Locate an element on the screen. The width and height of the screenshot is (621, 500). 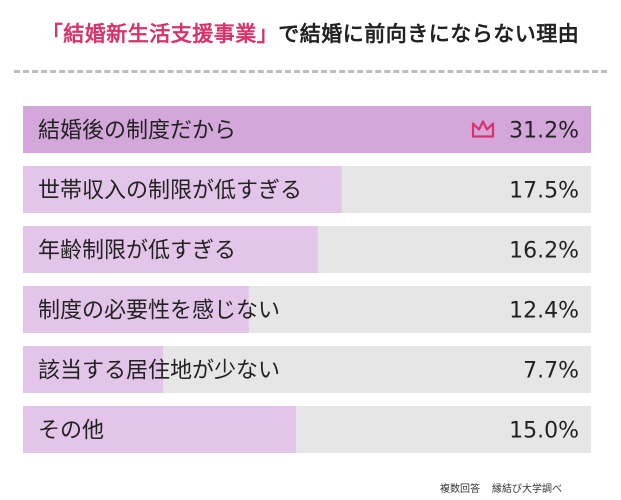
category-label: 制度の必要性を感じない is located at coordinates (159, 311).